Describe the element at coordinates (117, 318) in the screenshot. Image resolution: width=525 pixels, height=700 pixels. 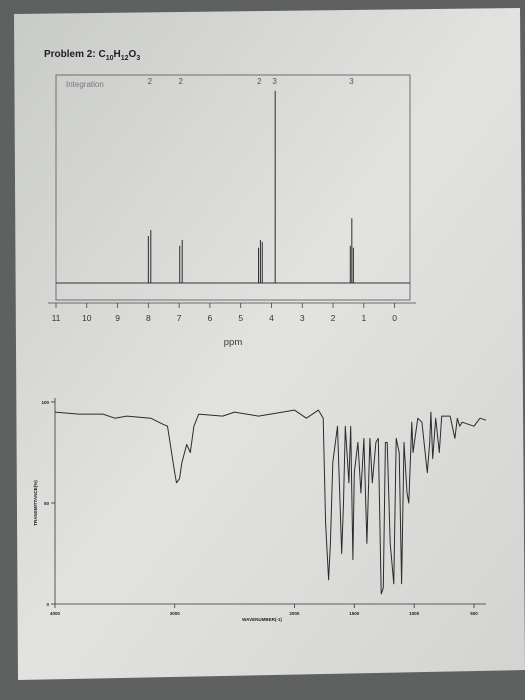
I see `nmr-x-tick-label: 9` at that location.